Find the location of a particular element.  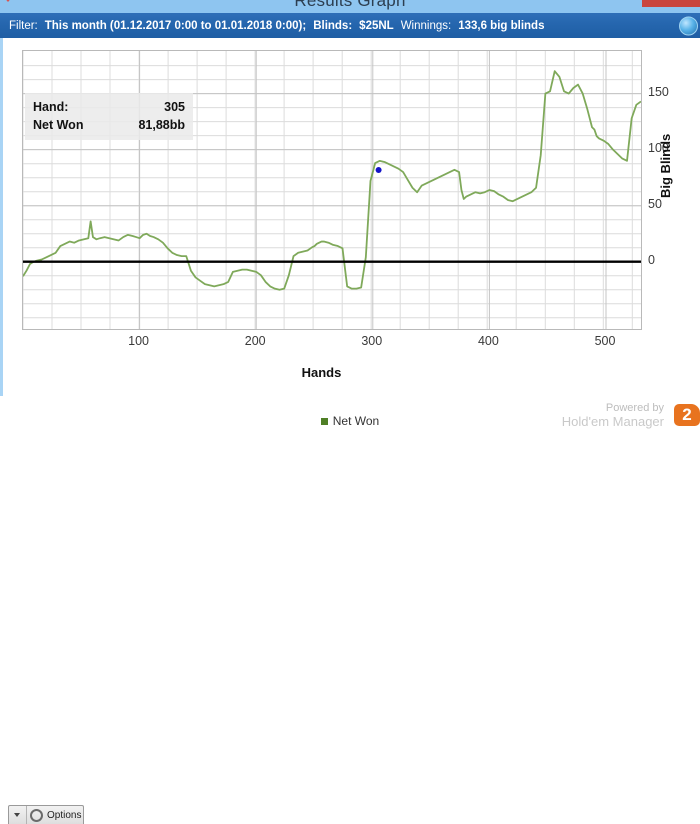

x-axis-title: Hands is located at coordinates (321, 372).